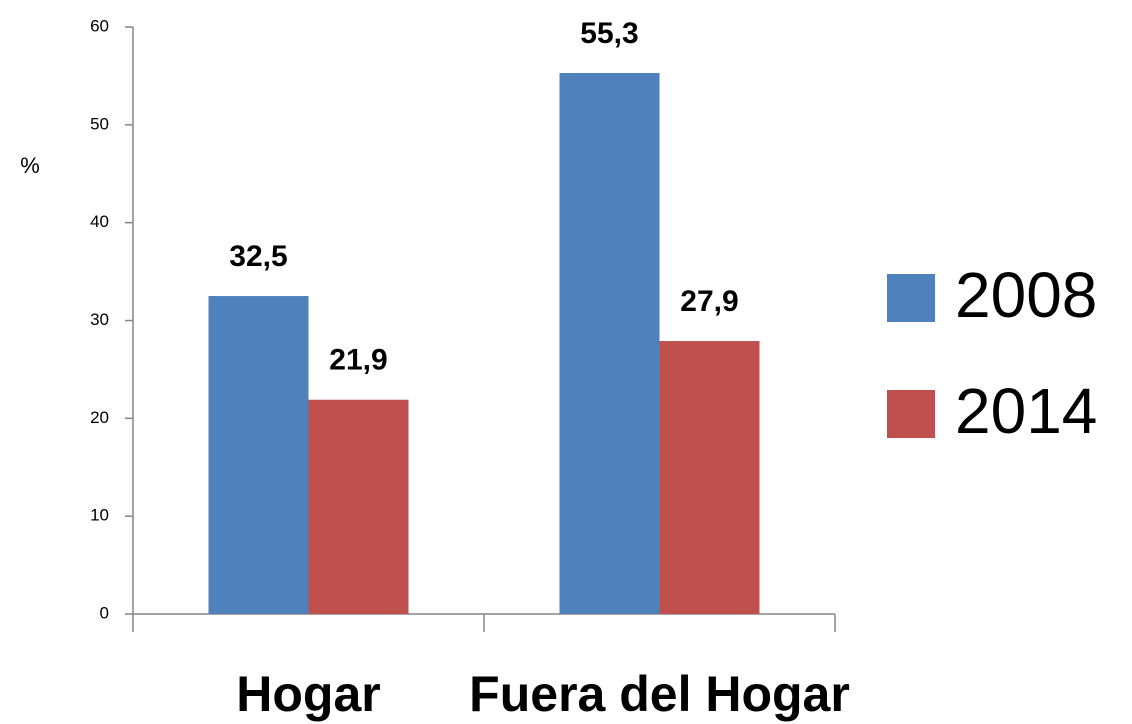 The image size is (1132, 724). What do you see at coordinates (99, 123) in the screenshot?
I see `y-tick-label: 50` at bounding box center [99, 123].